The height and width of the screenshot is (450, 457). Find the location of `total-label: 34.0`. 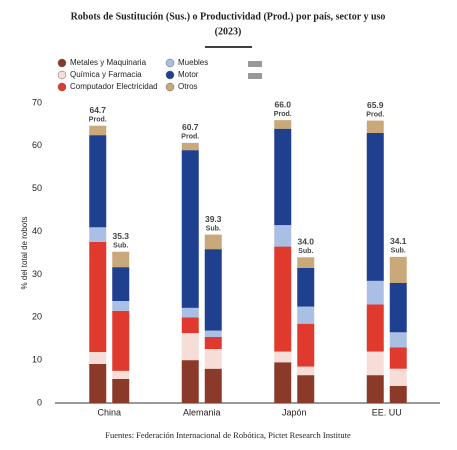

total-label: 34.0 is located at coordinates (305, 242).